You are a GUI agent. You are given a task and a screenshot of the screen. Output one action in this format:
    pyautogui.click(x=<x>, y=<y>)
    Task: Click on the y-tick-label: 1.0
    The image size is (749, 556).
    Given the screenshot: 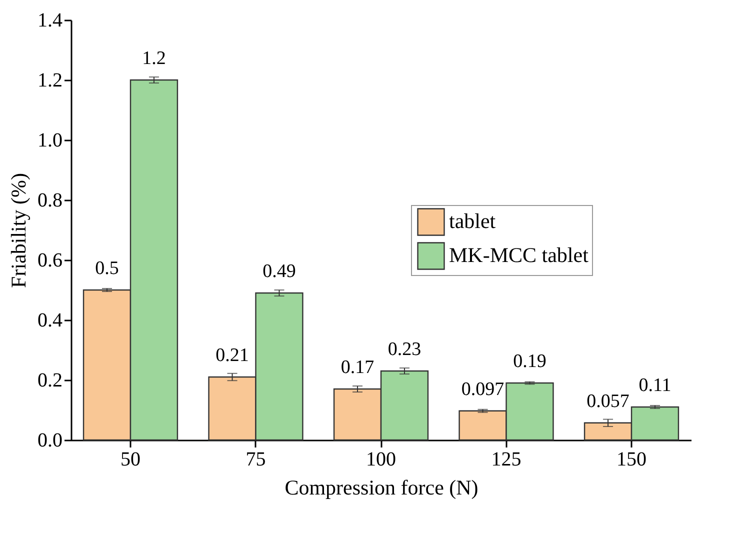 What is the action you would take?
    pyautogui.click(x=50, y=141)
    